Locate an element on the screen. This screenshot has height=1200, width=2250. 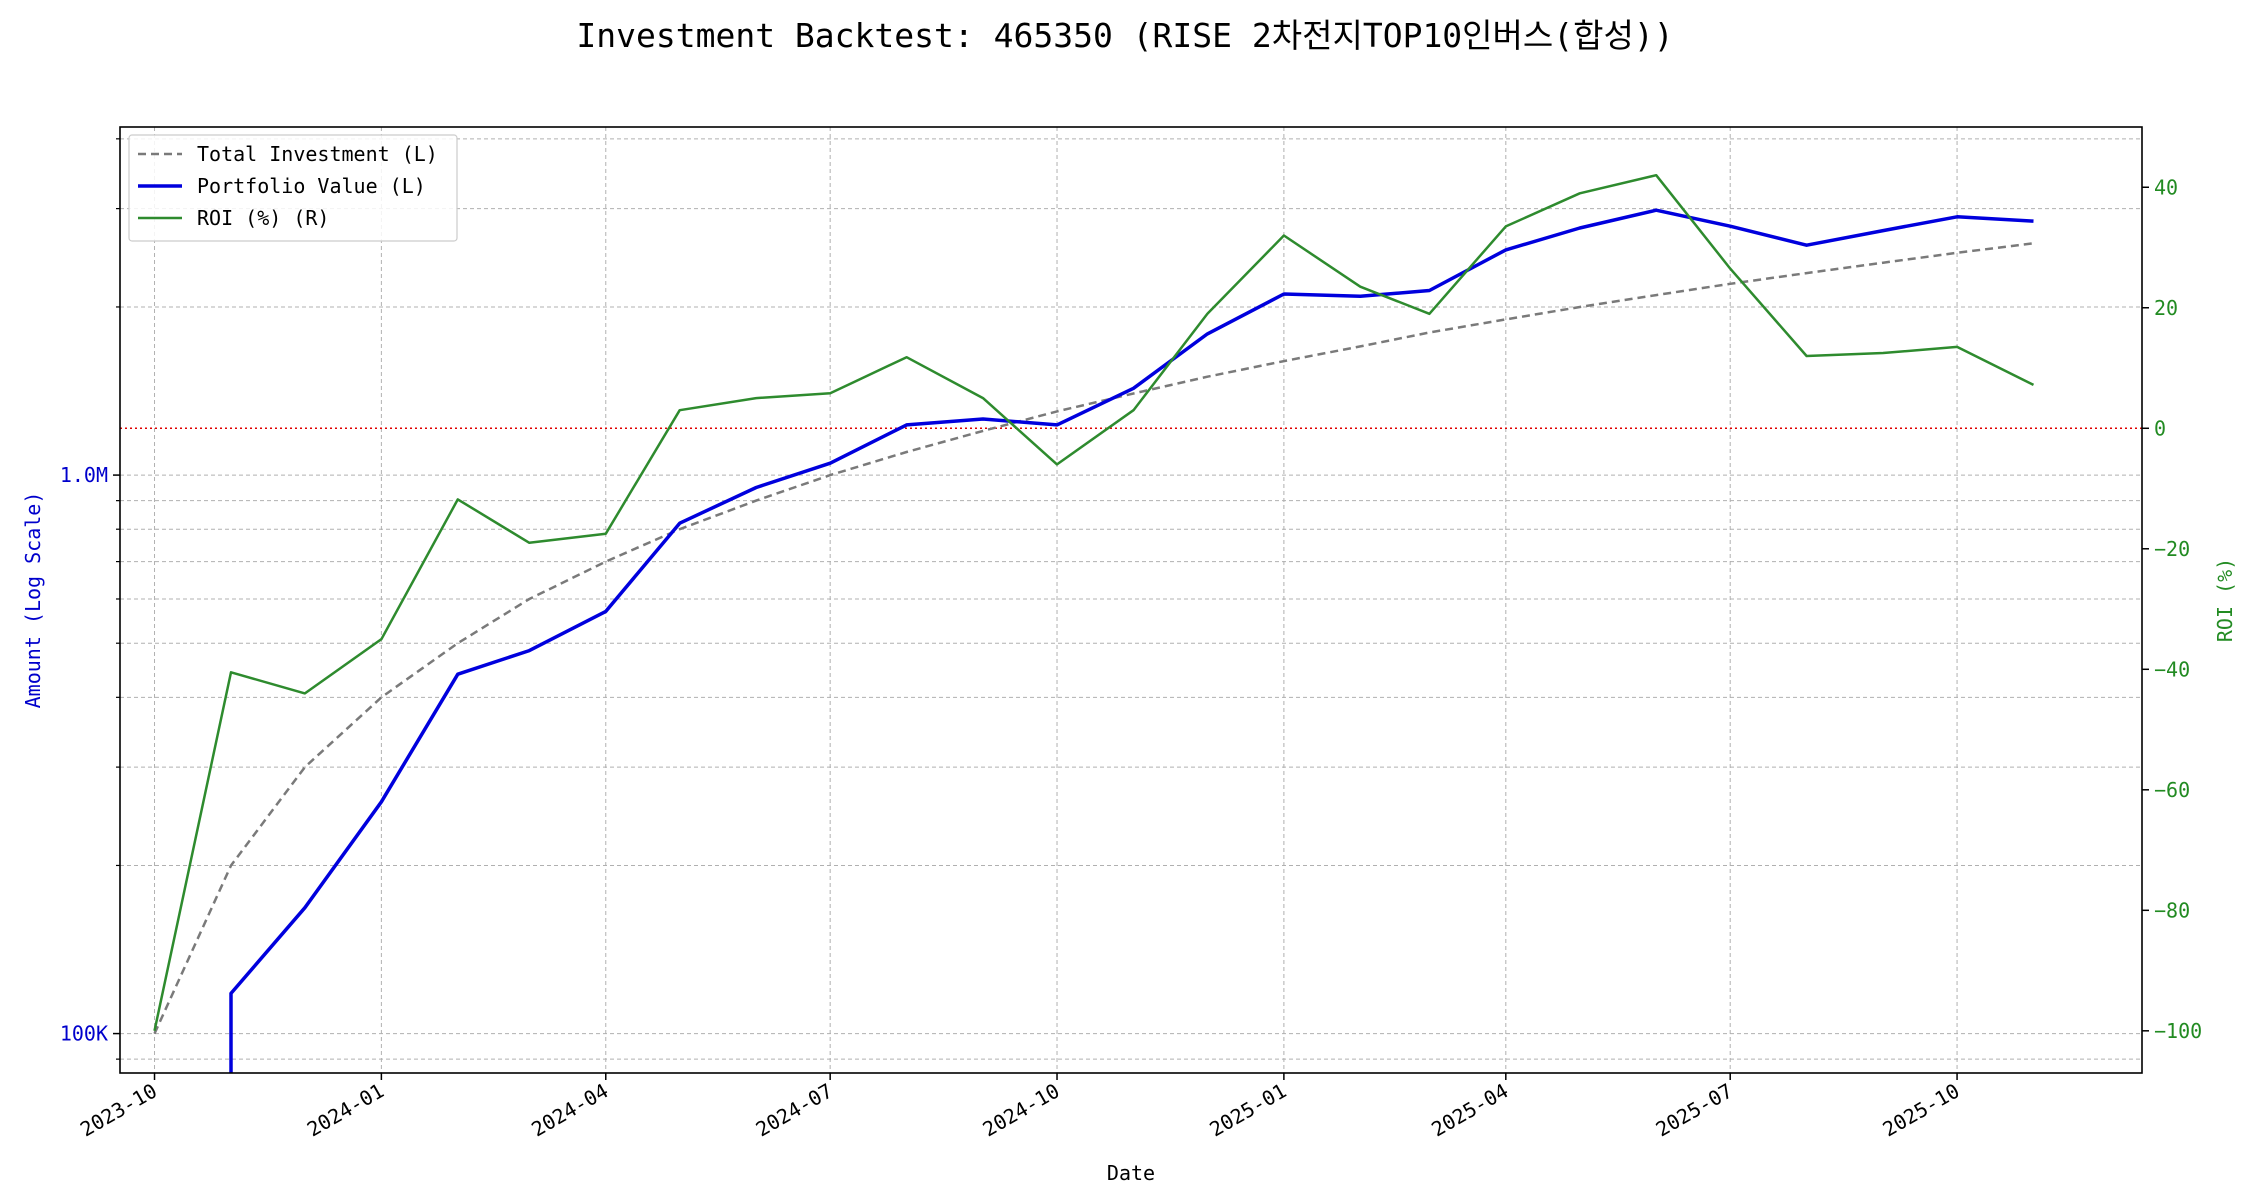
y-right-tick-label: −80 is located at coordinates (2172, 910).